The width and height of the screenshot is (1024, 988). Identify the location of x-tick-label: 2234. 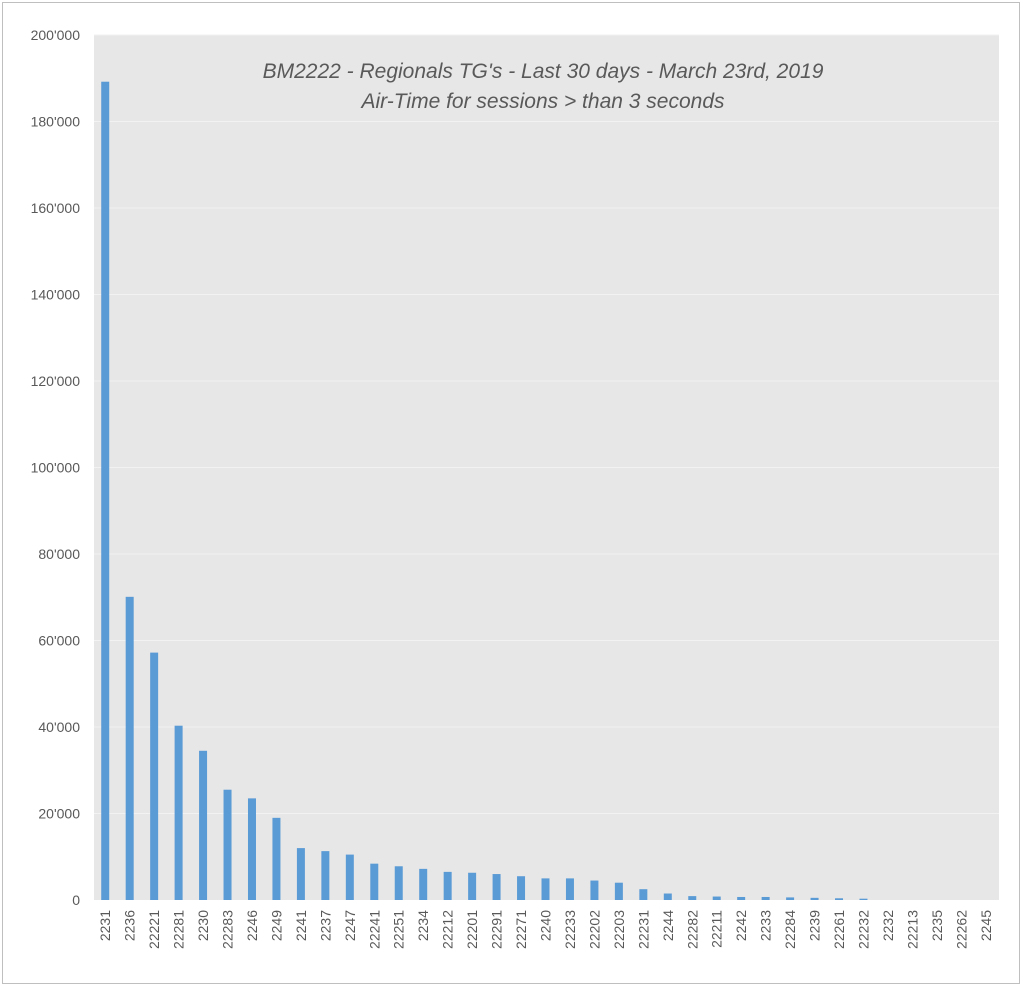
(423, 925).